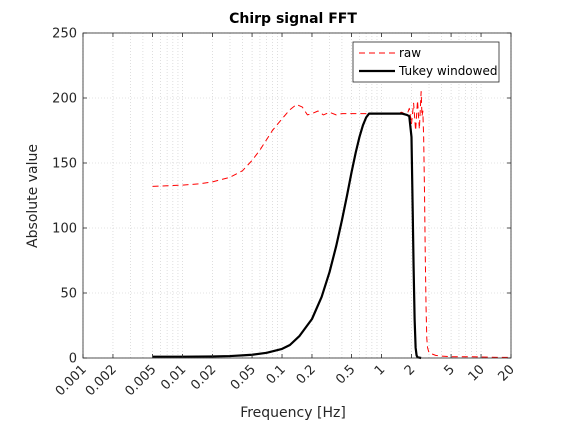  What do you see at coordinates (293, 413) in the screenshot?
I see `x-axis-label: Frequency [Hz]` at bounding box center [293, 413].